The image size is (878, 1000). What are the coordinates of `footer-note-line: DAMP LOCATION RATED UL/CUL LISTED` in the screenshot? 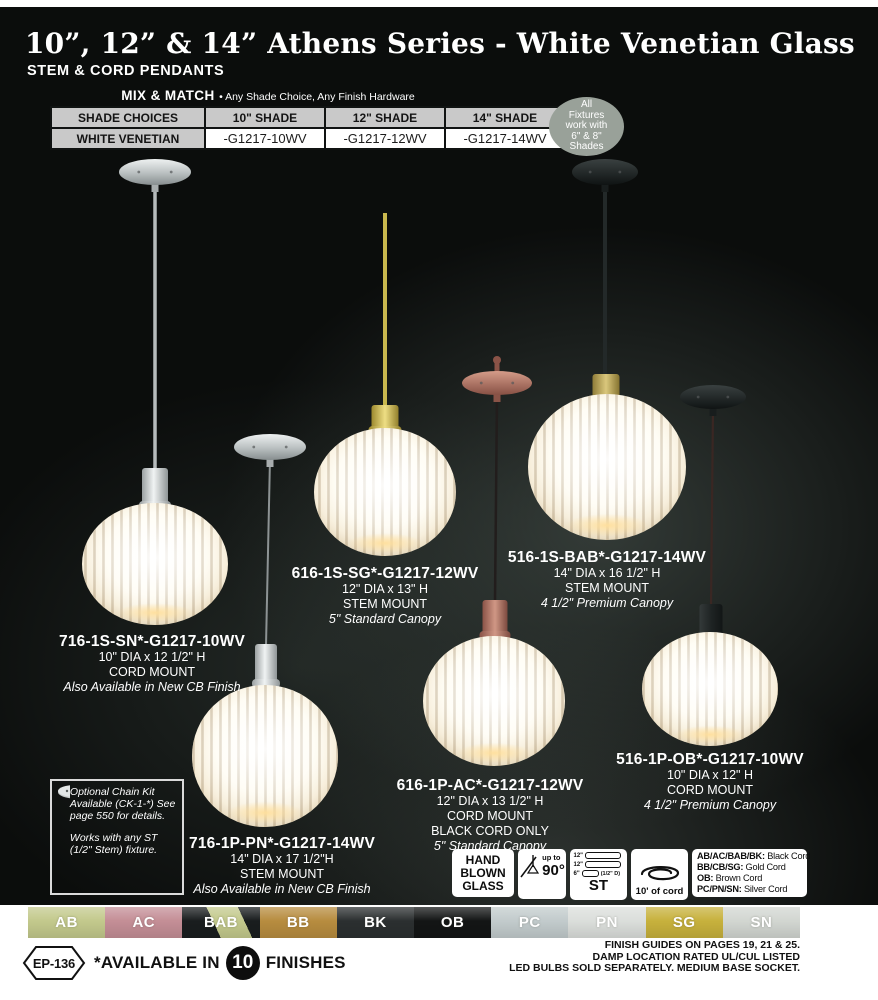 It's located at (696, 956).